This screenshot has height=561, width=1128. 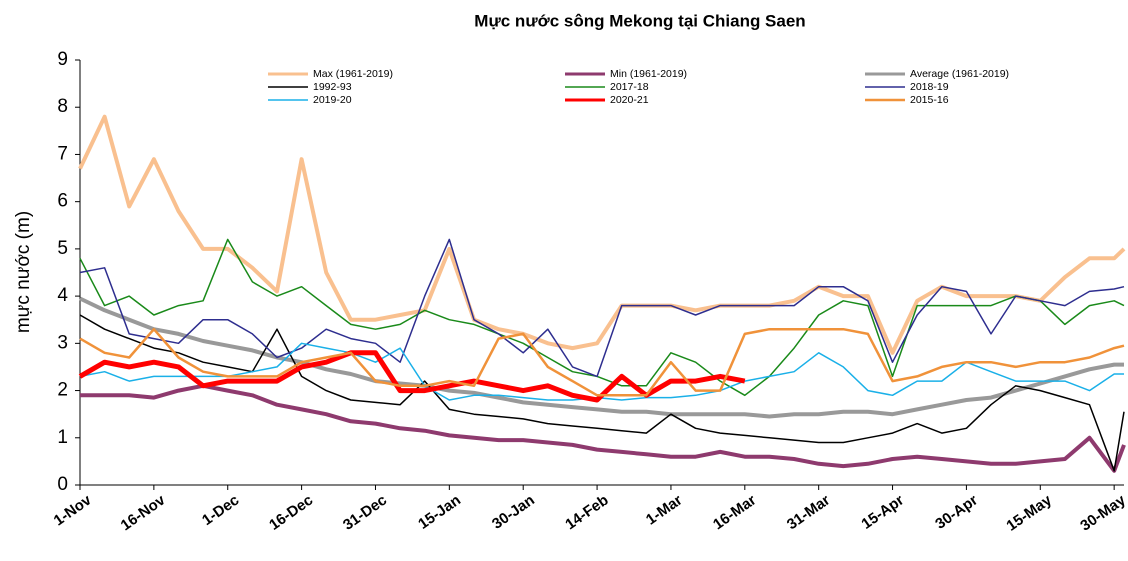 I want to click on x-tick-label: 1-Nov, so click(x=73, y=510).